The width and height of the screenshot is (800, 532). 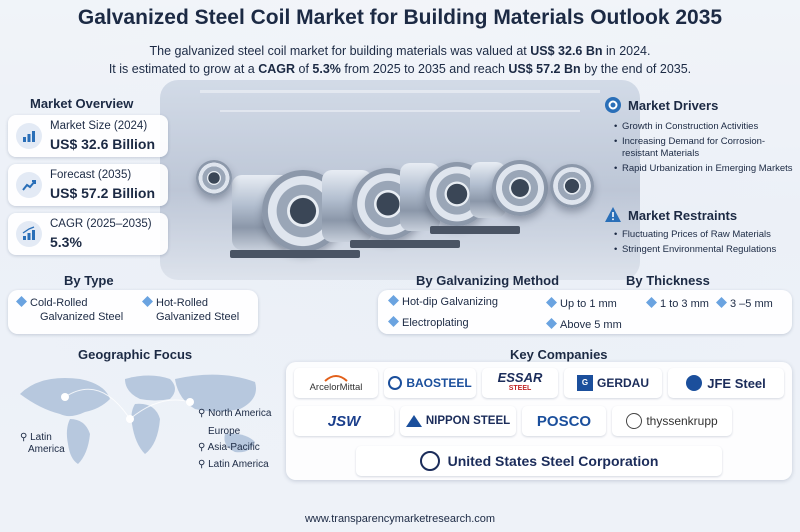 I want to click on thyssenkrupp-mark-icon, so click(x=634, y=421).